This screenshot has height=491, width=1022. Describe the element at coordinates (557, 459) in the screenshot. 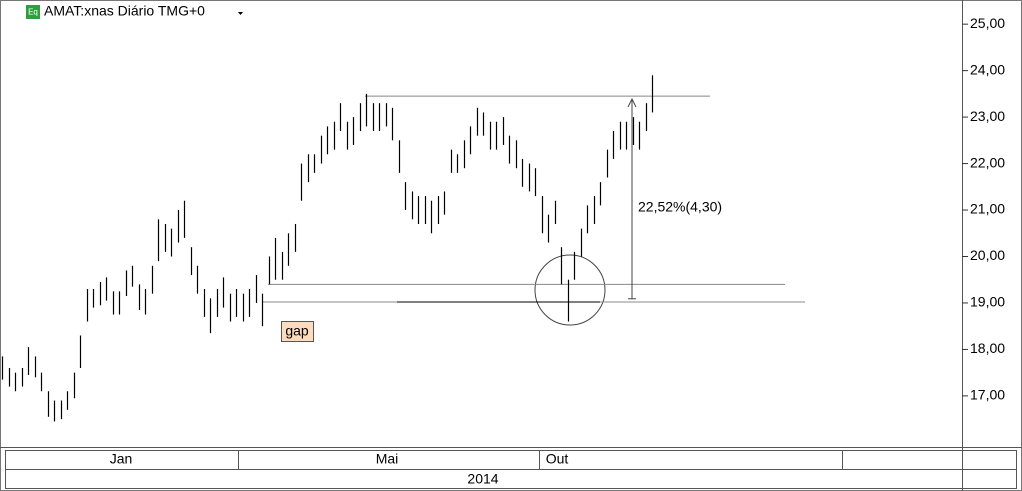

I see `x-period-label: Out` at that location.